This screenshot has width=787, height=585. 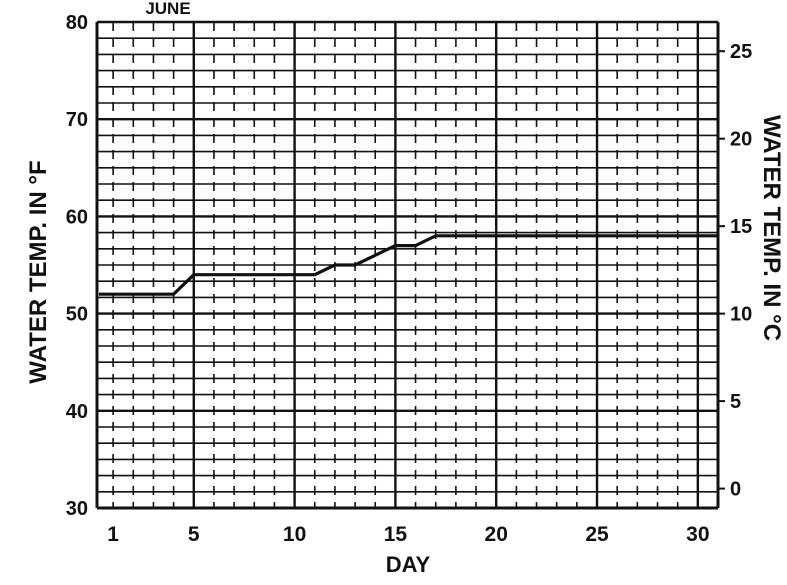 I want to click on x-tick-label: 1, so click(x=113, y=534).